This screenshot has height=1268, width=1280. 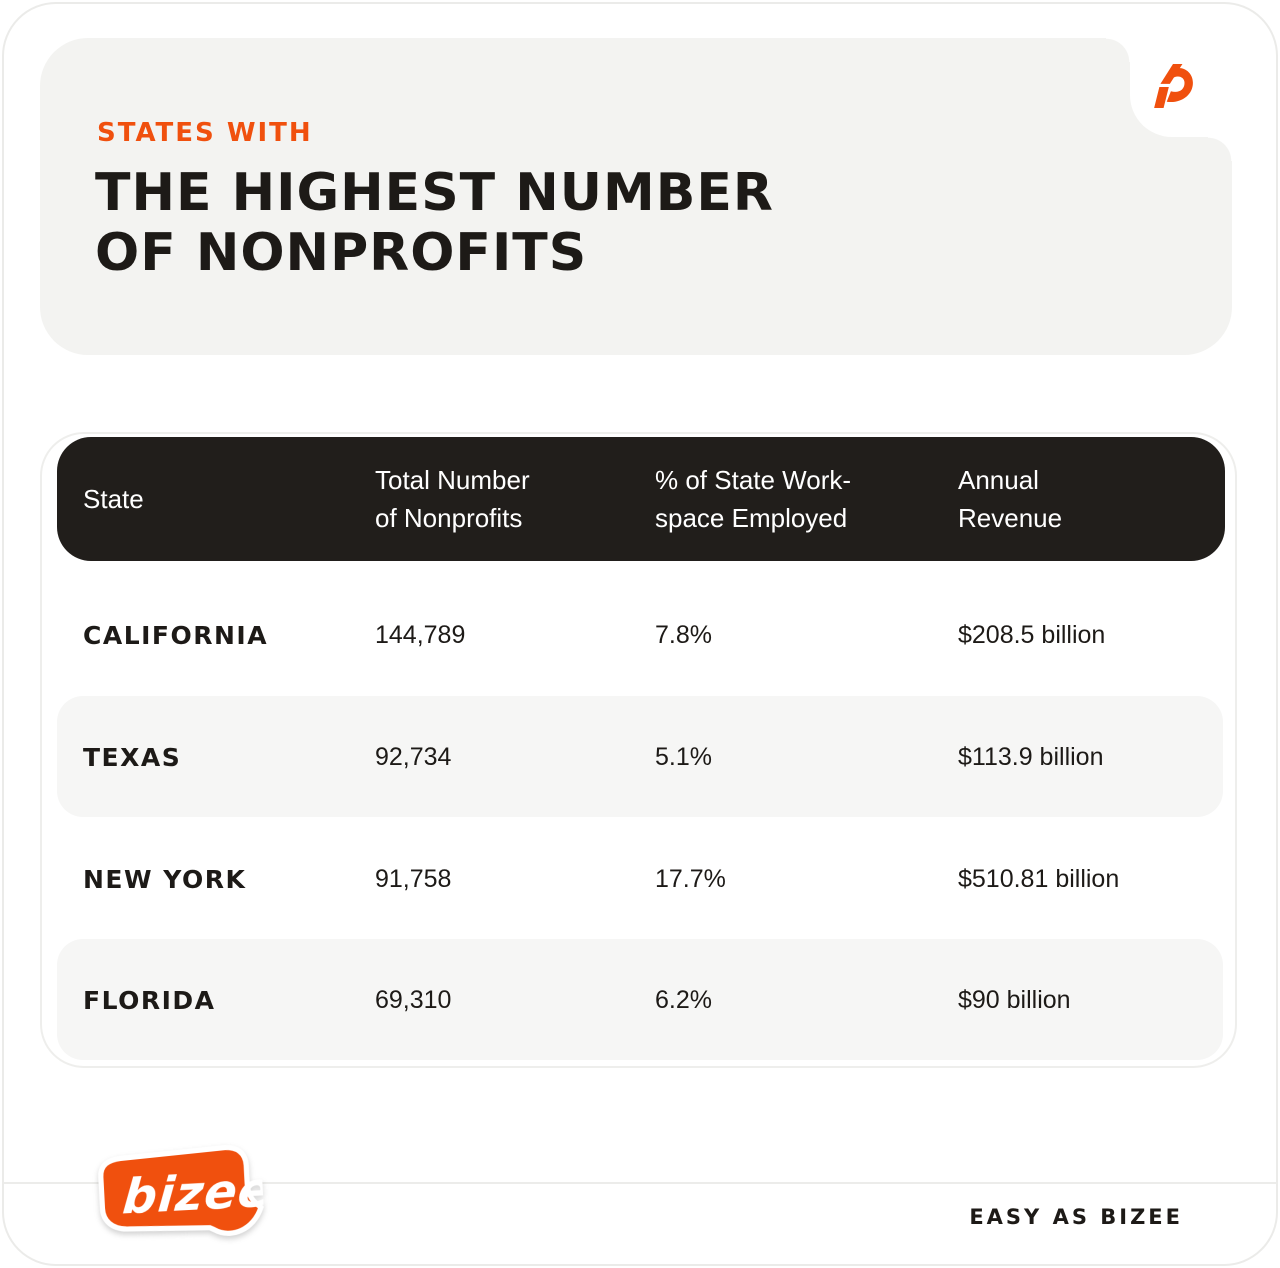 I want to click on logo-notch, so click(x=1181, y=87).